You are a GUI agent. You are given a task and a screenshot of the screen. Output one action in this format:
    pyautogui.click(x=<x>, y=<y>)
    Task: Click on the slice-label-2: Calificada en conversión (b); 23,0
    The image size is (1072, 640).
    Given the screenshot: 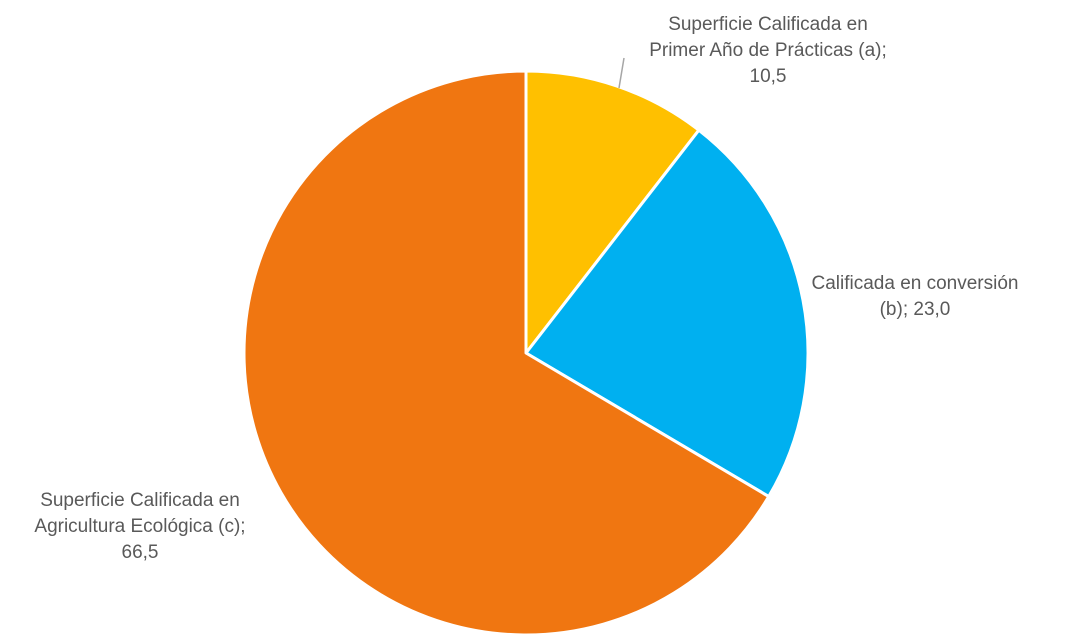 What is the action you would take?
    pyautogui.click(x=914, y=296)
    